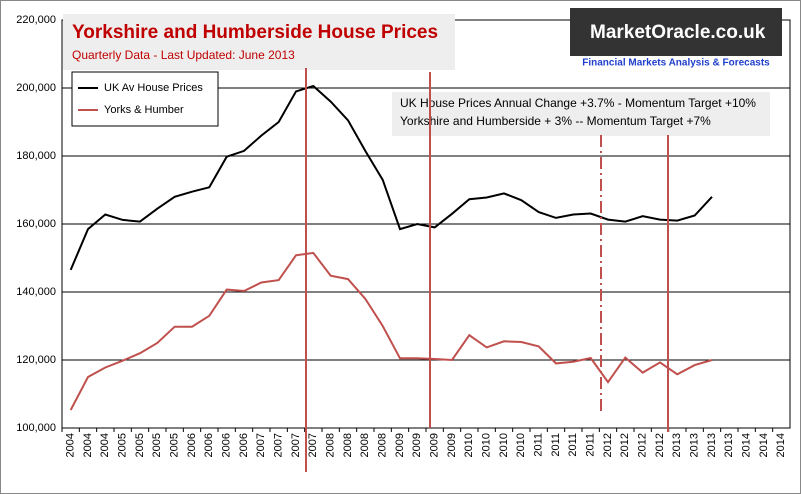 Image resolution: width=801 pixels, height=494 pixels. I want to click on y-tick-label: 220,000, so click(36, 20).